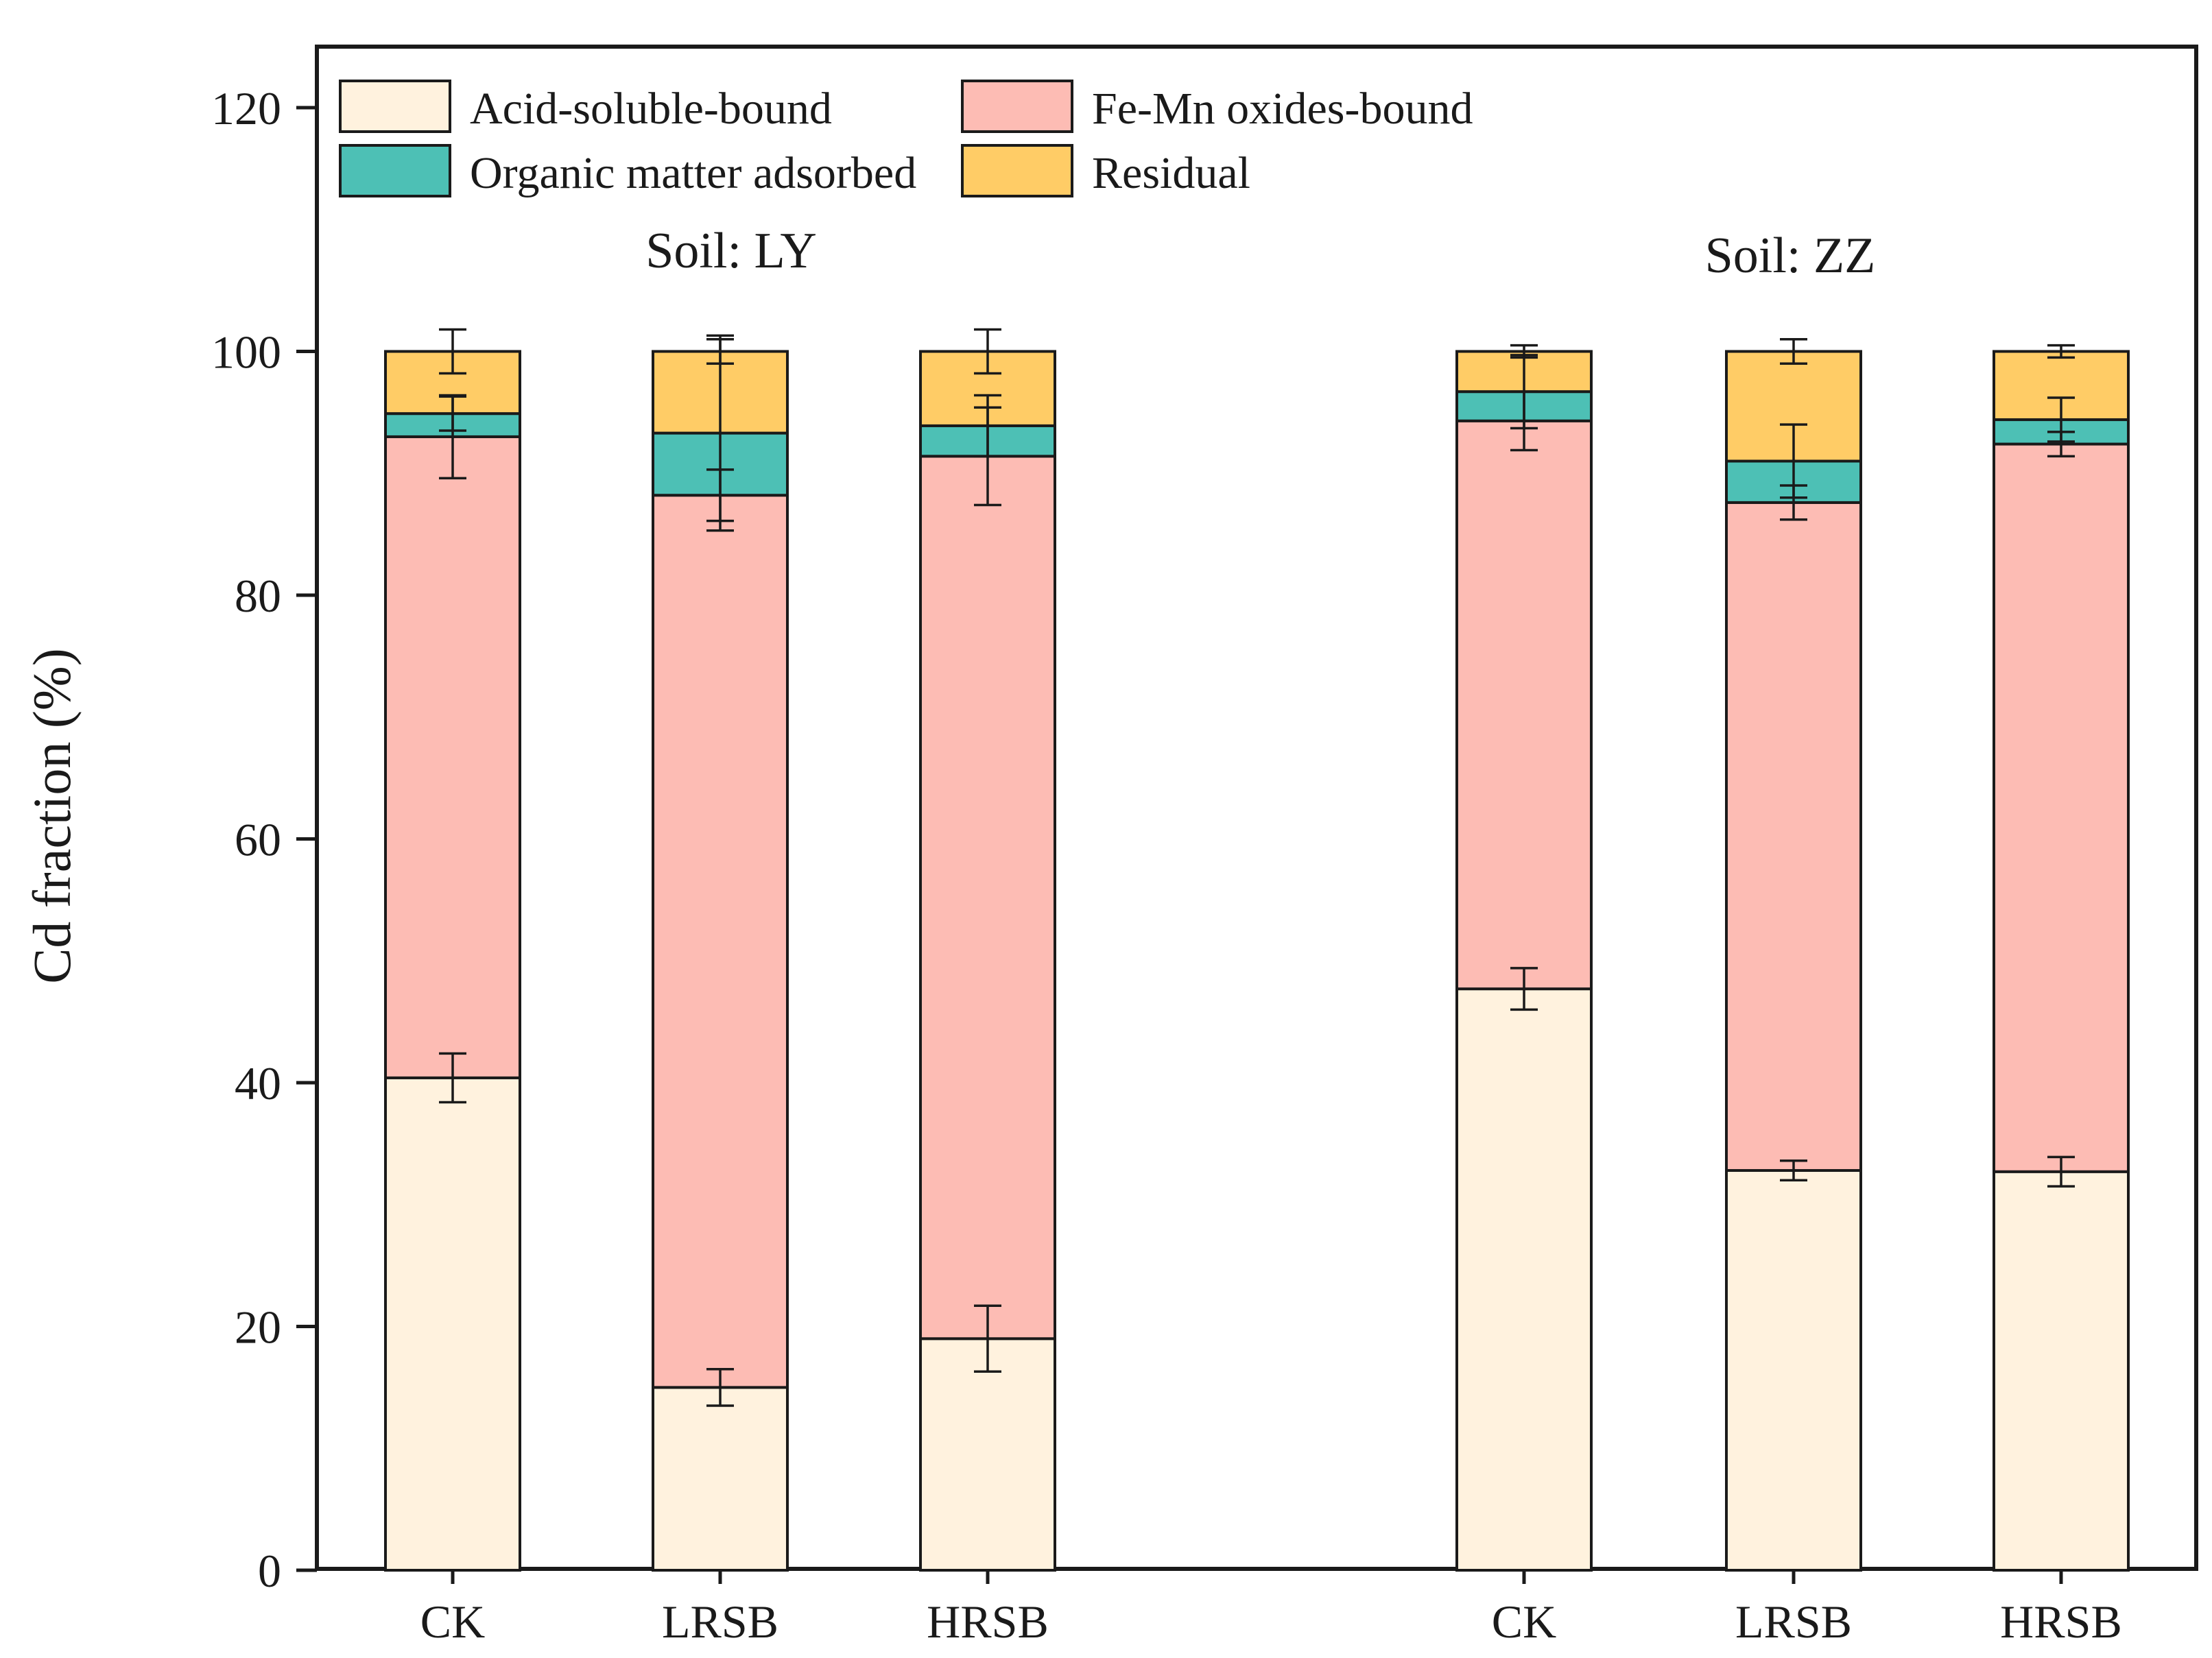  What do you see at coordinates (1260, 253) in the screenshot?
I see `group-labels: Soil: LY Soil: ZZ` at bounding box center [1260, 253].